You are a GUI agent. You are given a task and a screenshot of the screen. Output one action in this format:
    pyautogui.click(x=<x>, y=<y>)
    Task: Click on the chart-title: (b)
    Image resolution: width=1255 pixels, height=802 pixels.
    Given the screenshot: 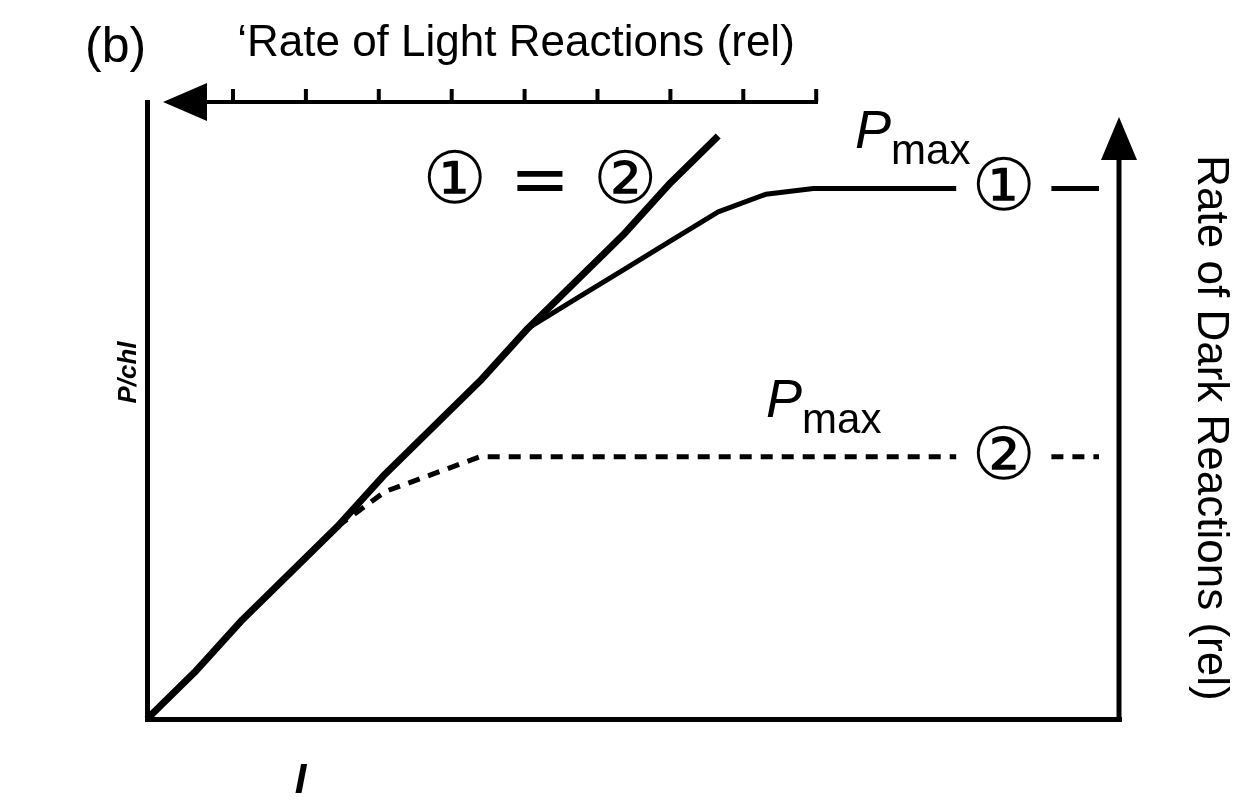 What is the action you would take?
    pyautogui.click(x=116, y=45)
    